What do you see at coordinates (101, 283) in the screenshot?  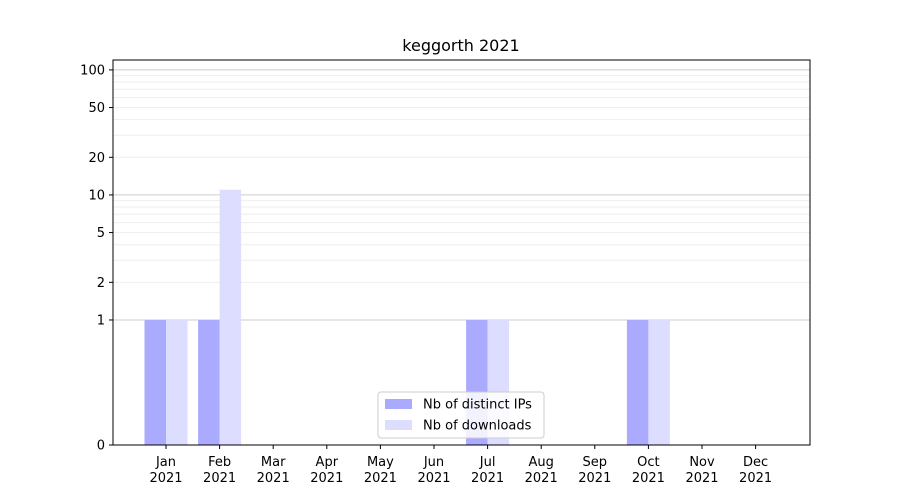 I see `y-tick-label: 2` at bounding box center [101, 283].